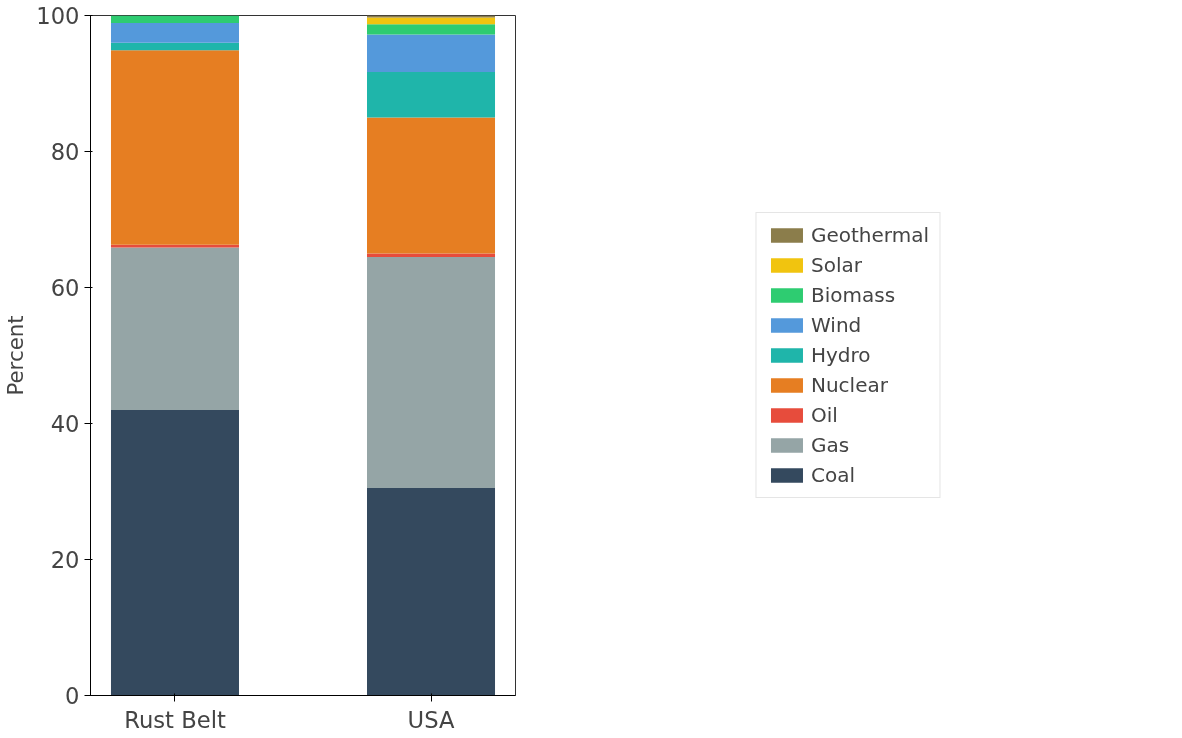 This screenshot has height=738, width=1182. Describe the element at coordinates (72, 696) in the screenshot. I see `y-tick-label: 0` at that location.